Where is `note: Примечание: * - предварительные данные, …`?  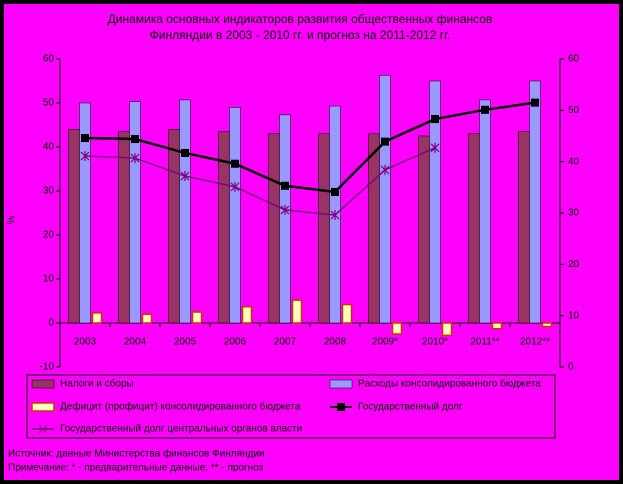 note: Примечание: * - предварительные данные, … is located at coordinates (136, 468).